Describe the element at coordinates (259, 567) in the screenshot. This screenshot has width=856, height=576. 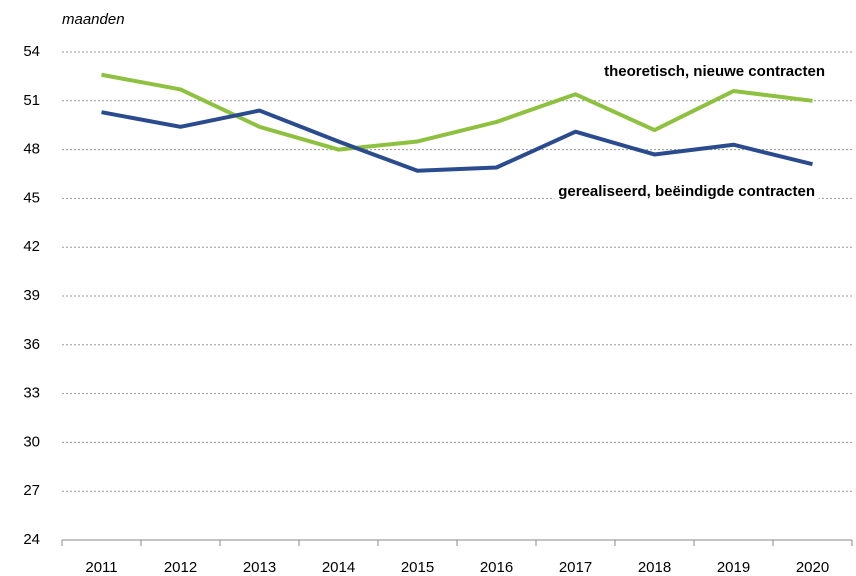
I see `x-tick-label: 2013` at that location.